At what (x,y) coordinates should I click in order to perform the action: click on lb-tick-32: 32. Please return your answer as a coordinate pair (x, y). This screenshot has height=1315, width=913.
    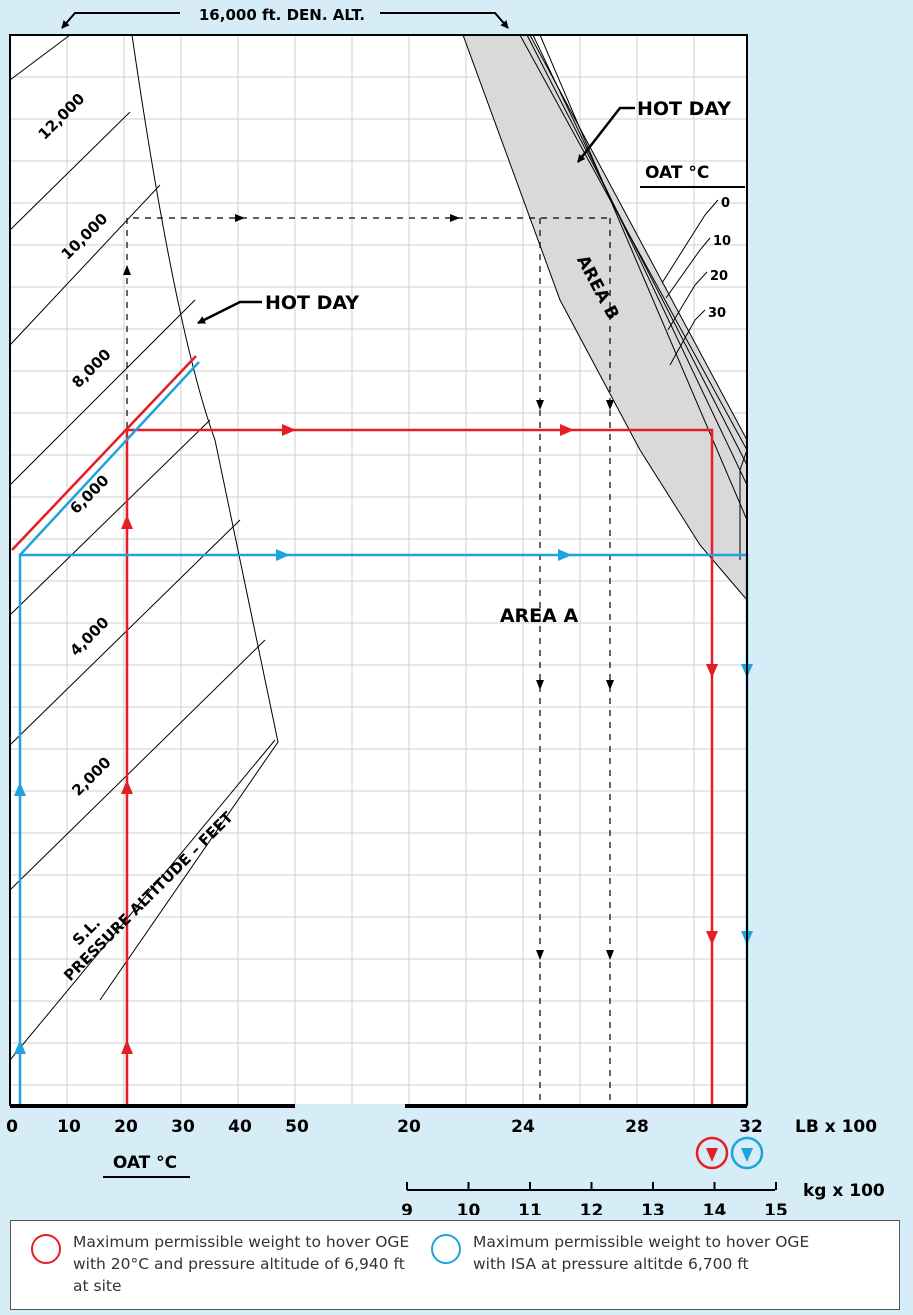
    Looking at the image, I should click on (751, 1127).